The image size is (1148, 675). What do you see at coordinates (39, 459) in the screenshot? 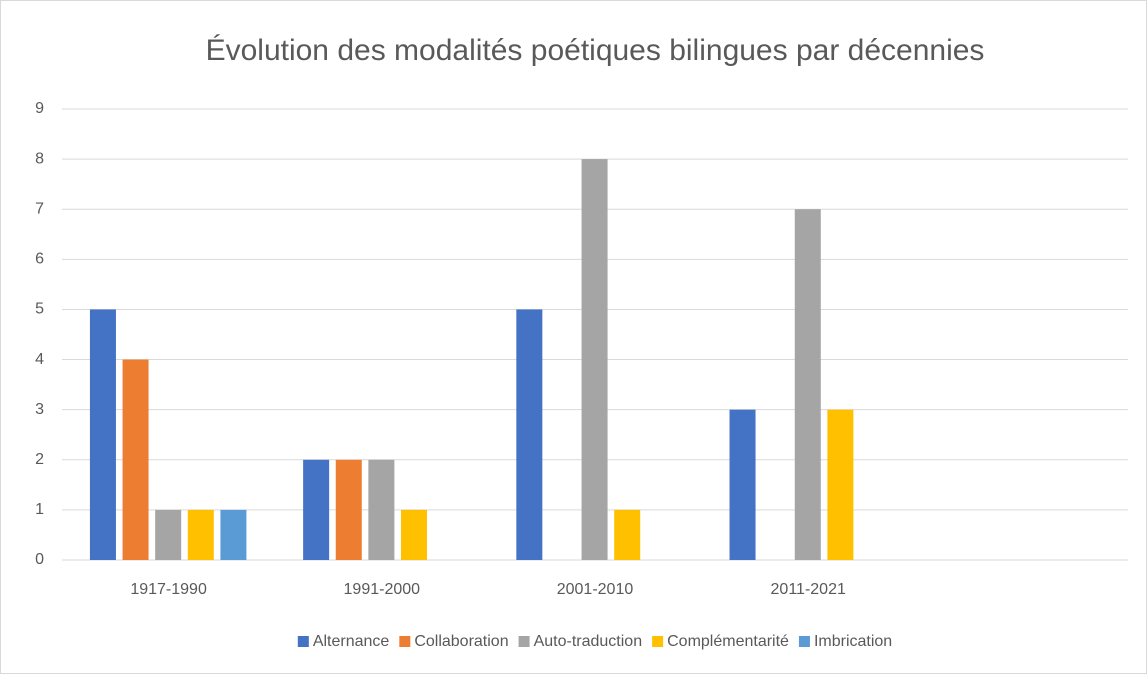
I see `y-tick-label: 2` at bounding box center [39, 459].